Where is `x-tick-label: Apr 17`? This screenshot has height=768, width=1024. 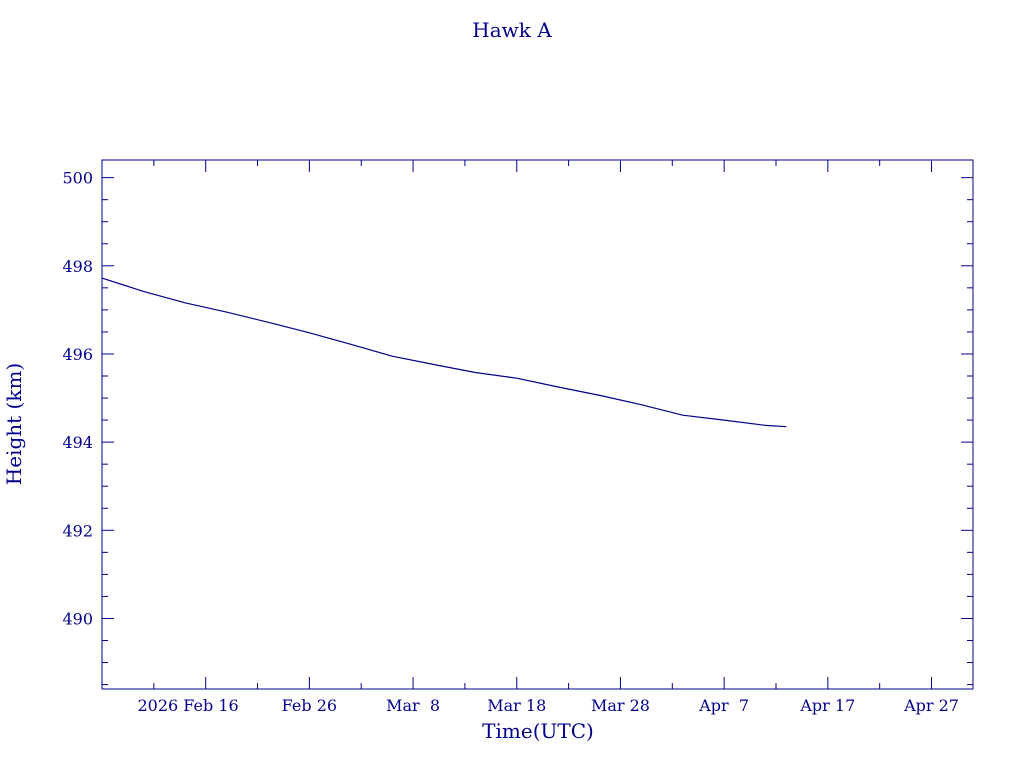 x-tick-label: Apr 17 is located at coordinates (827, 705).